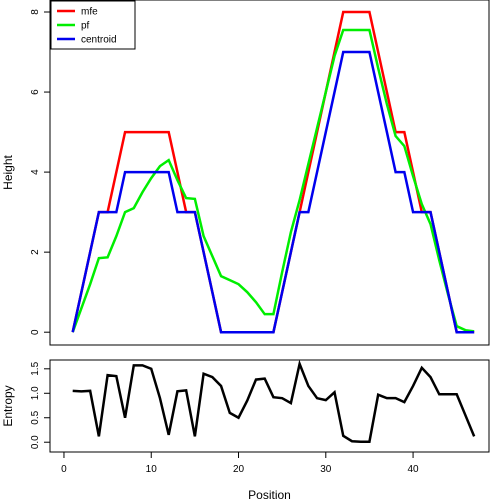  What do you see at coordinates (35, 393) in the screenshot?
I see `y-tick-label: 1.0` at bounding box center [35, 393].